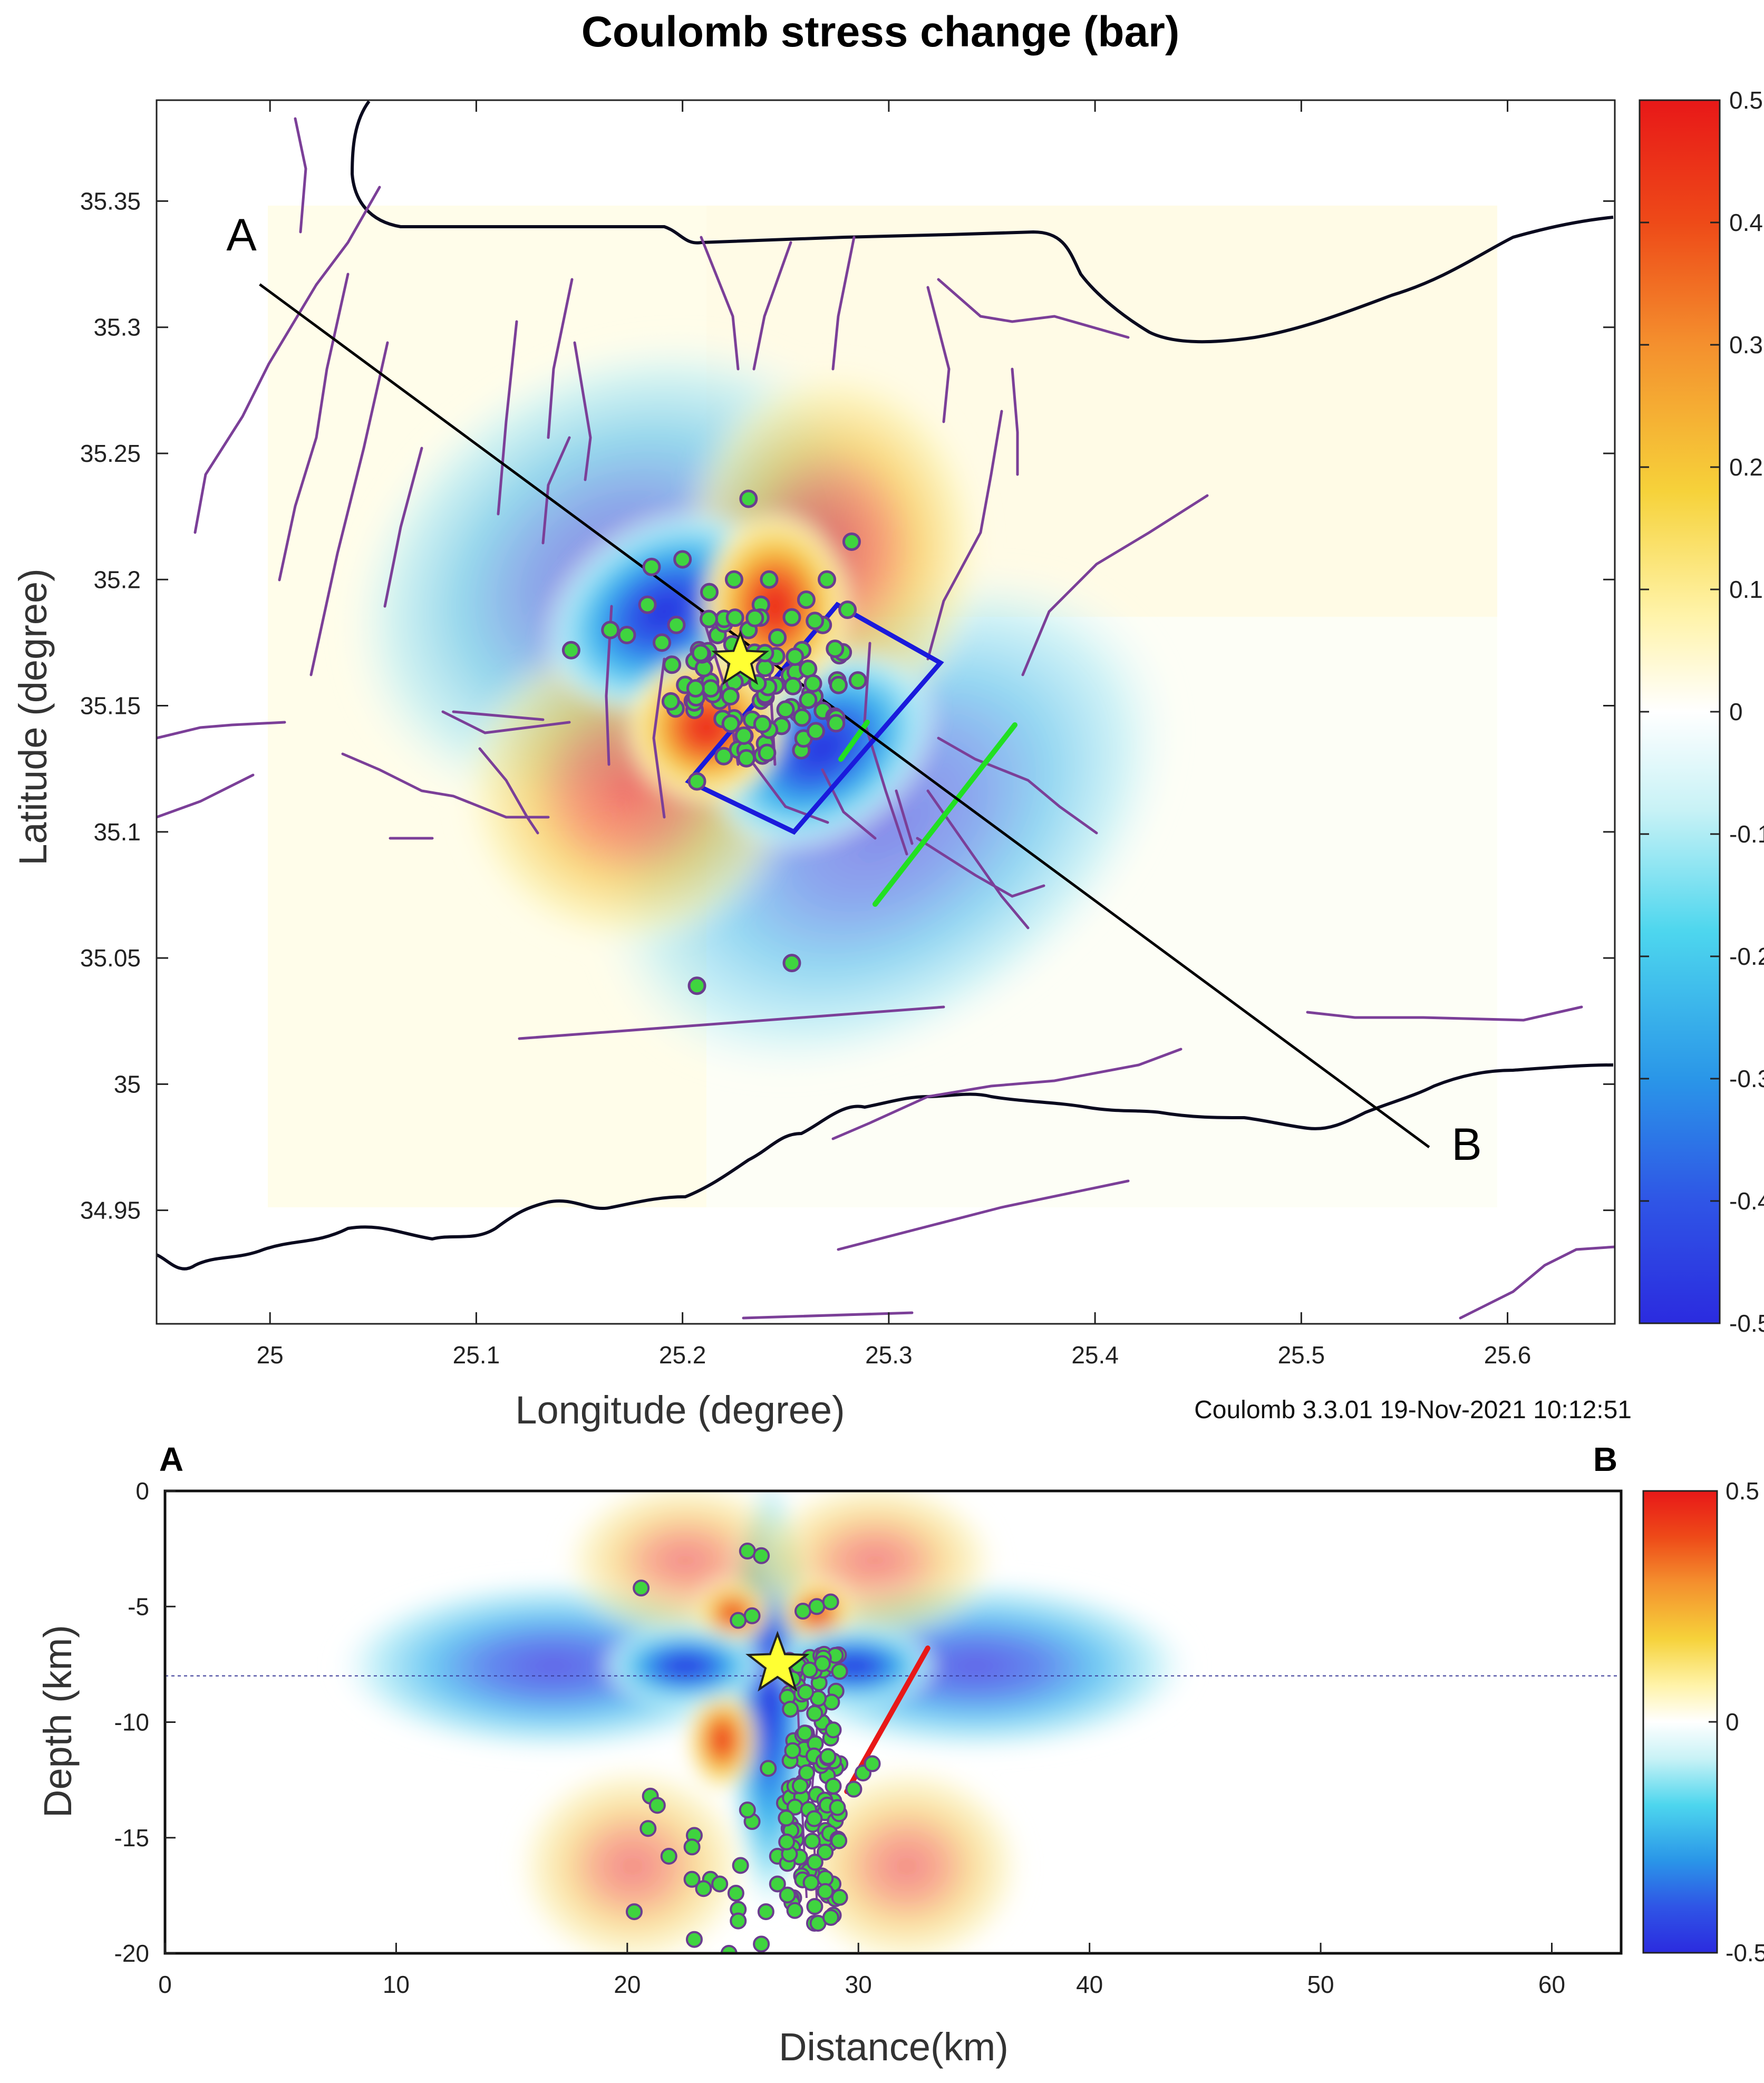 This screenshot has width=1764, height=2083. Describe the element at coordinates (1089, 1984) in the screenshot. I see `x-tick-label: 40` at that location.